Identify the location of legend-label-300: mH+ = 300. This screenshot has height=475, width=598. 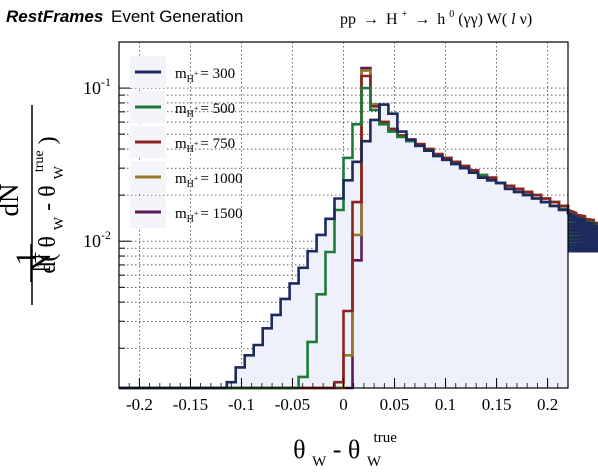
(205, 75).